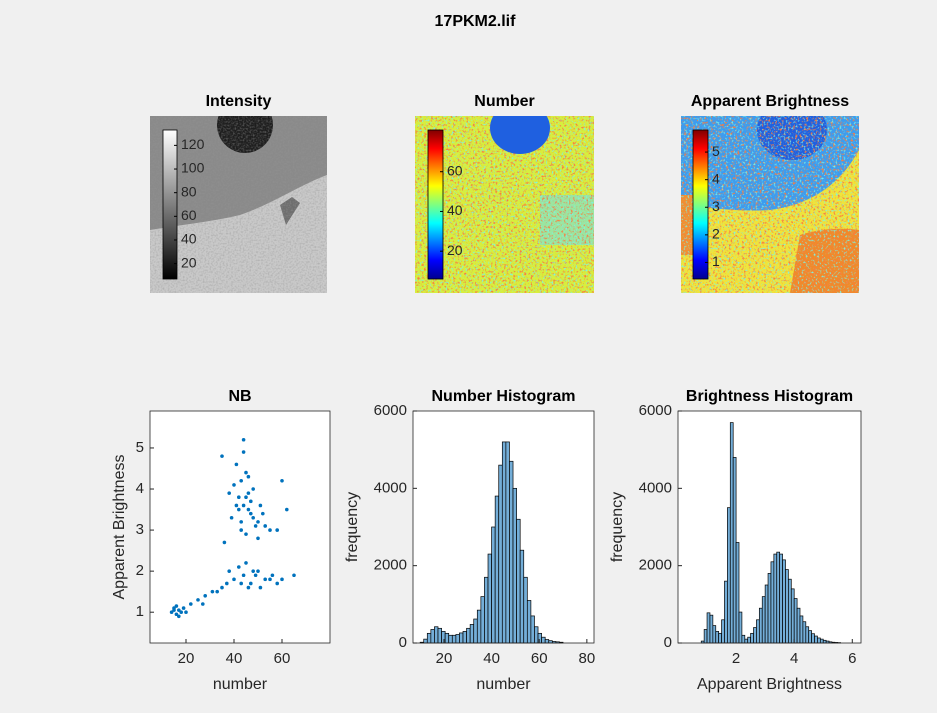 Image resolution: width=937 pixels, height=713 pixels. I want to click on y-tick-label: 5, so click(140, 447).